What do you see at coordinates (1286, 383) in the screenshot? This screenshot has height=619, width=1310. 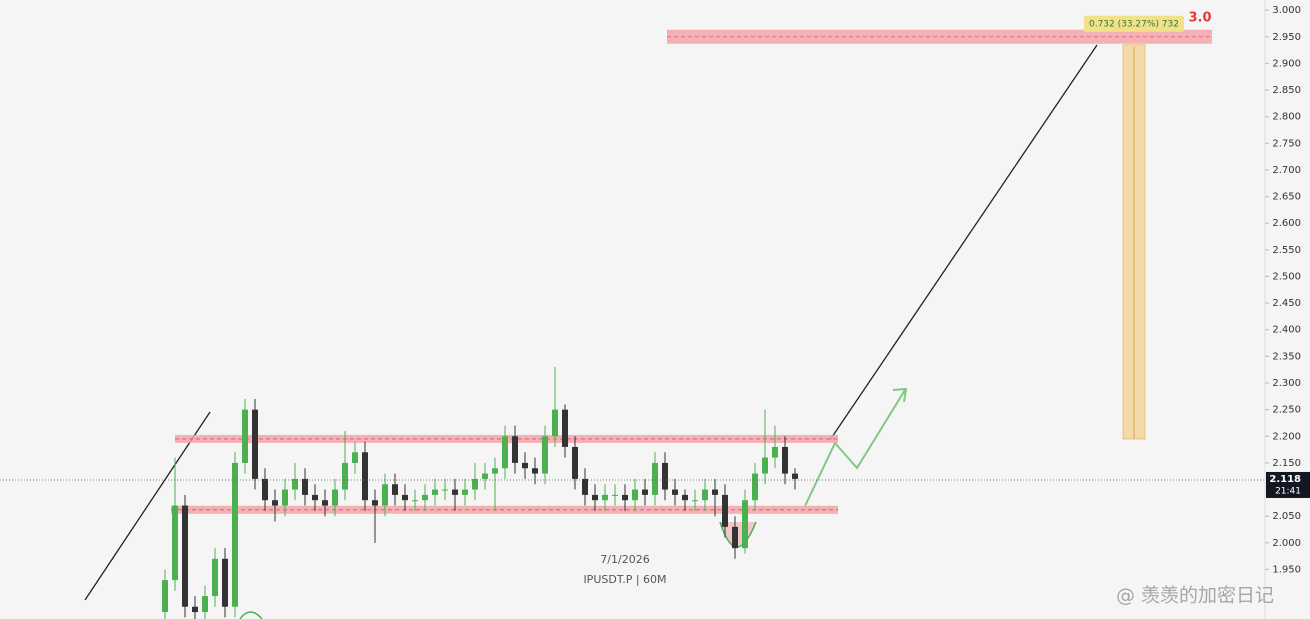 I see `y-tick-label: 2.300` at bounding box center [1286, 383].